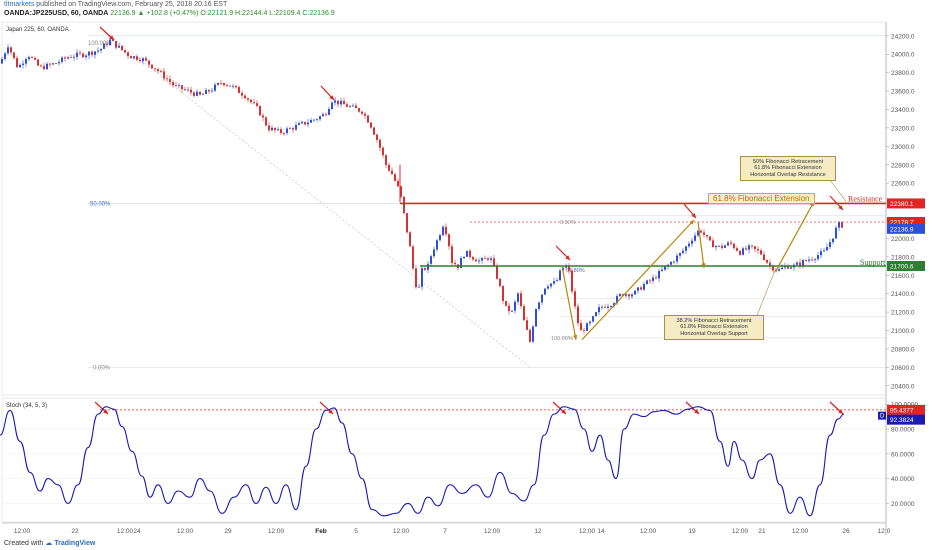 This screenshot has height=550, width=932. What do you see at coordinates (100, 44) in the screenshot?
I see `fib-label-100: 100.00%` at bounding box center [100, 44].